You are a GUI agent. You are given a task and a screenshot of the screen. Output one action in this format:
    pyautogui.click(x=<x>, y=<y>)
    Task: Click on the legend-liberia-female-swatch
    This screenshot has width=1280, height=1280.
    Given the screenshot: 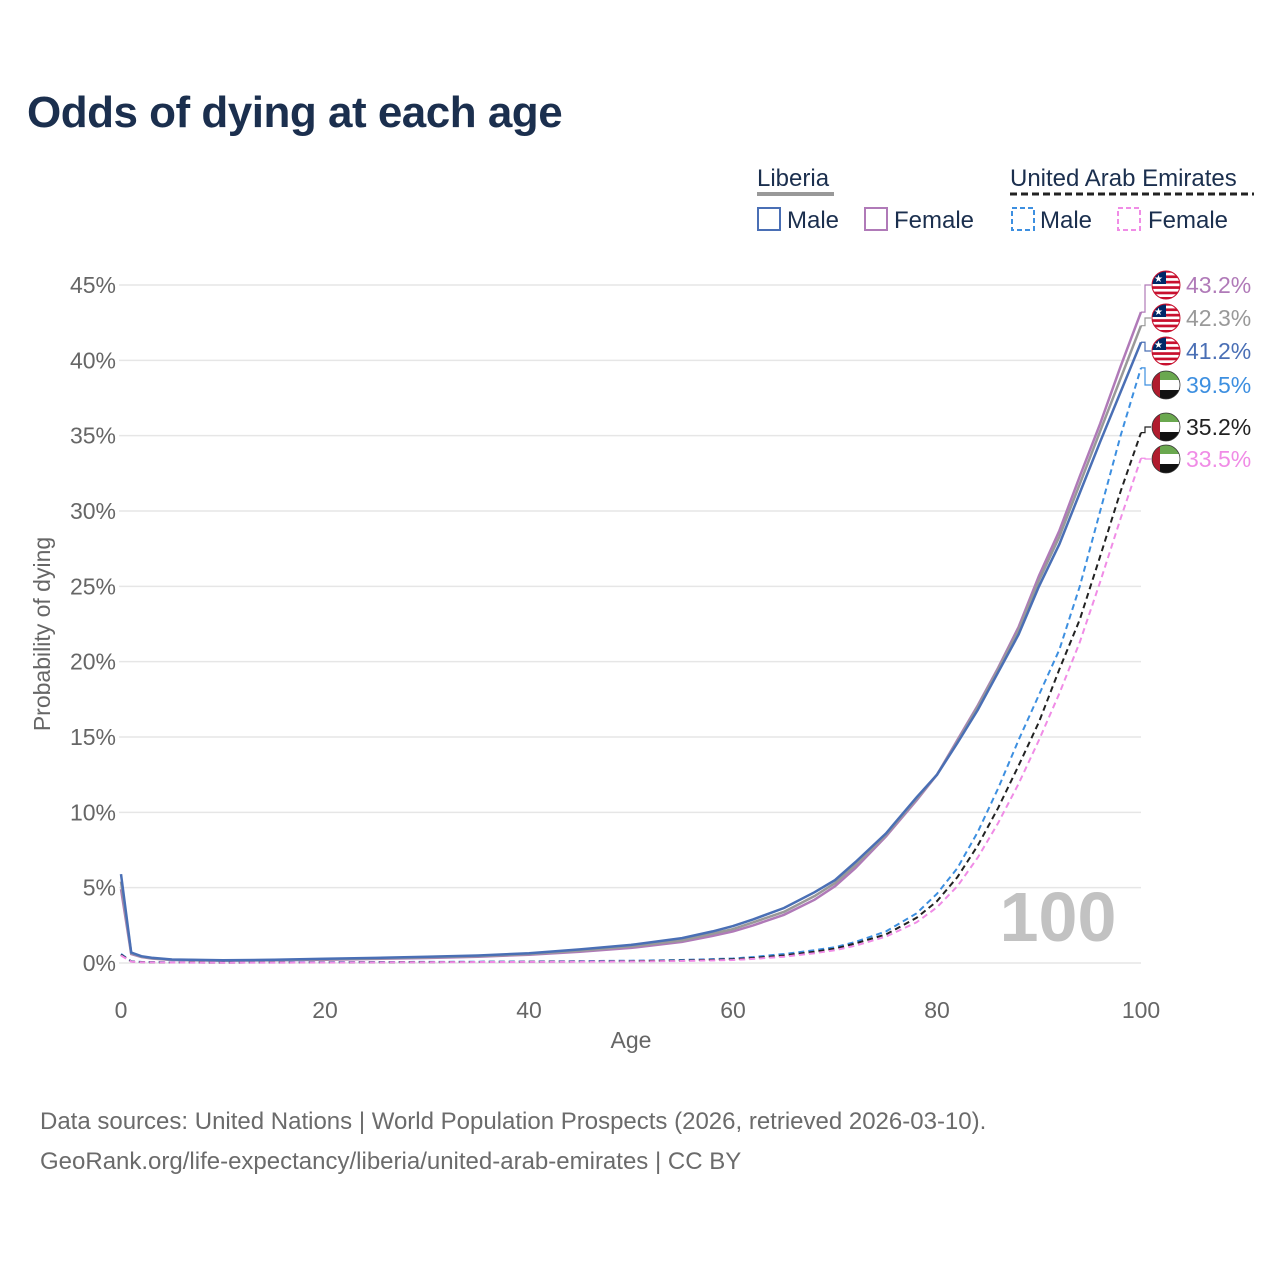 What is the action you would take?
    pyautogui.click(x=876, y=219)
    